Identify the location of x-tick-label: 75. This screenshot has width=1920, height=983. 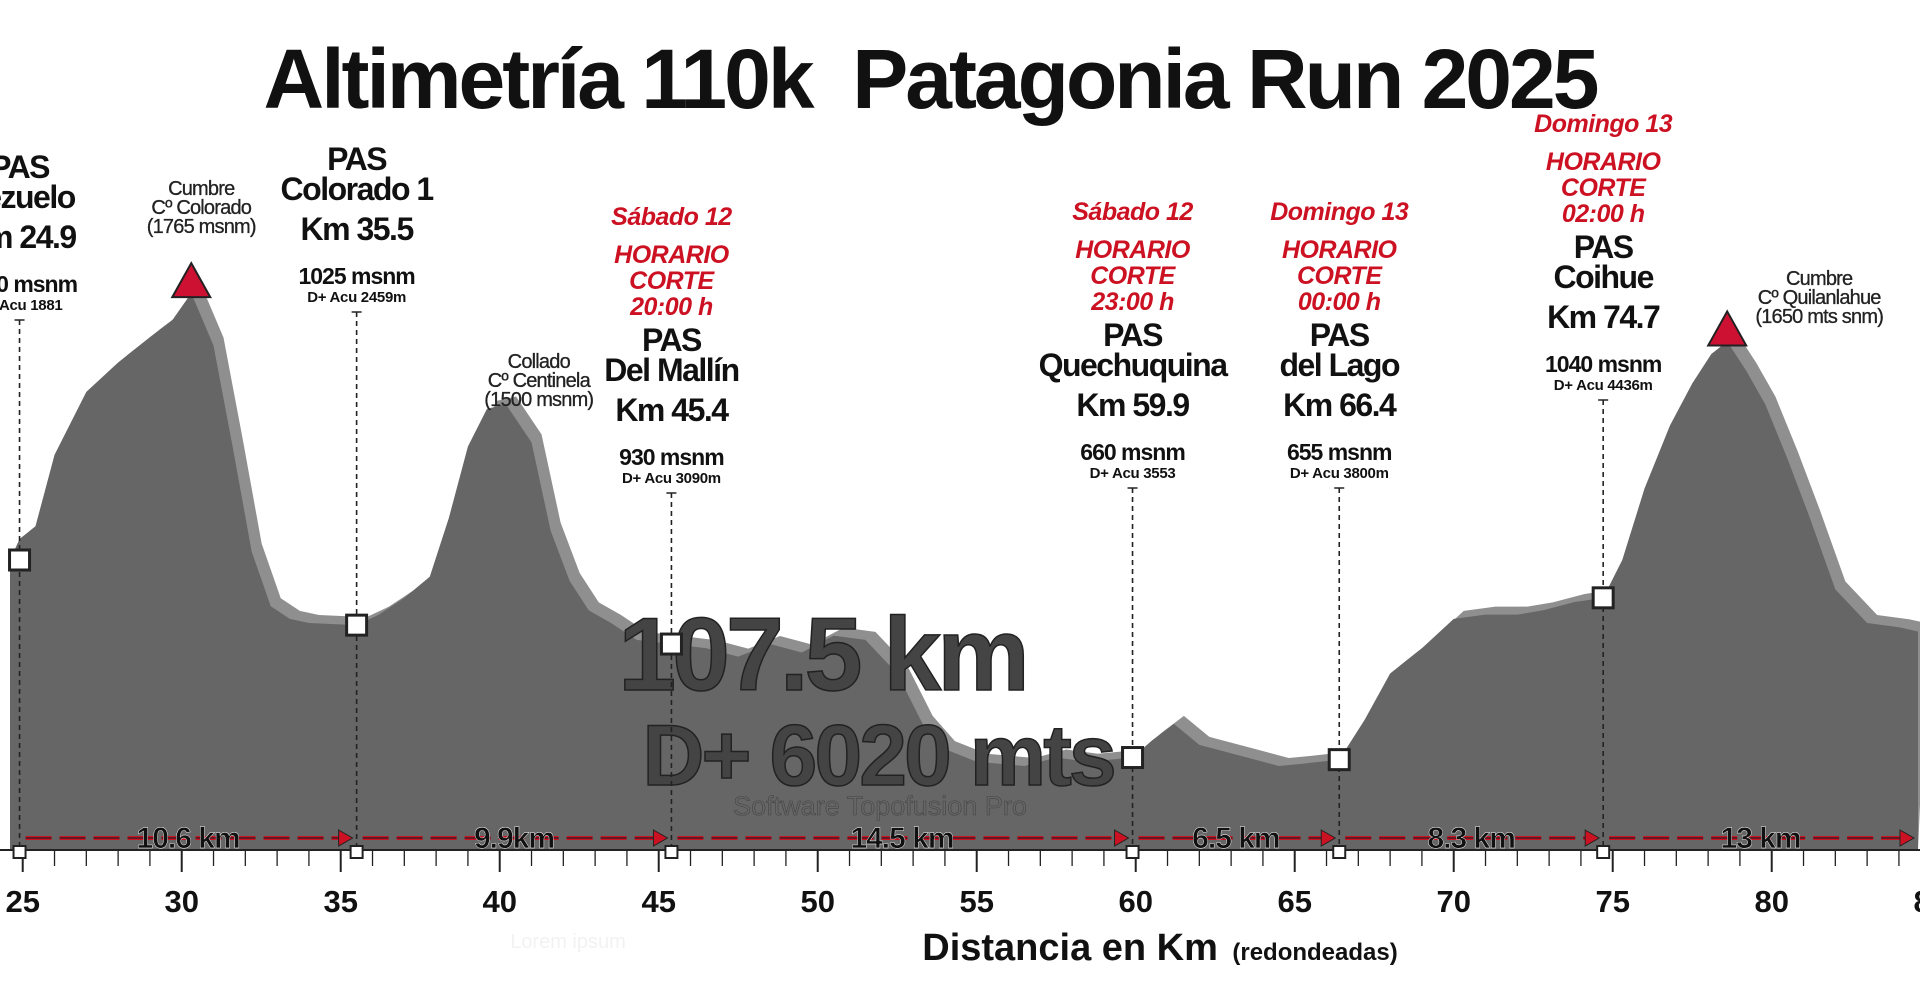
(1612, 901).